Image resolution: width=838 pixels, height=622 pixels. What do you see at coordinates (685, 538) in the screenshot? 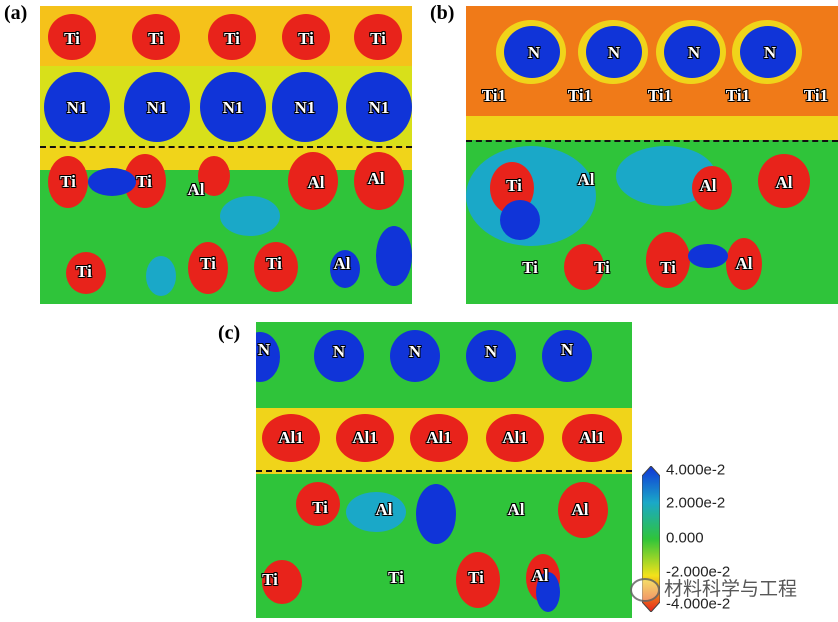
I see `legend-tick-label: 0.000` at bounding box center [685, 538].